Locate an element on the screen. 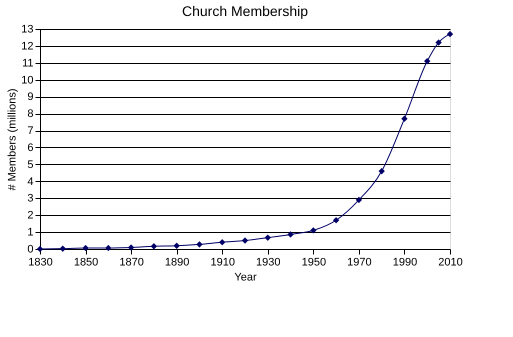  y-axis-title: # Members (millions) is located at coordinates (12, 139).